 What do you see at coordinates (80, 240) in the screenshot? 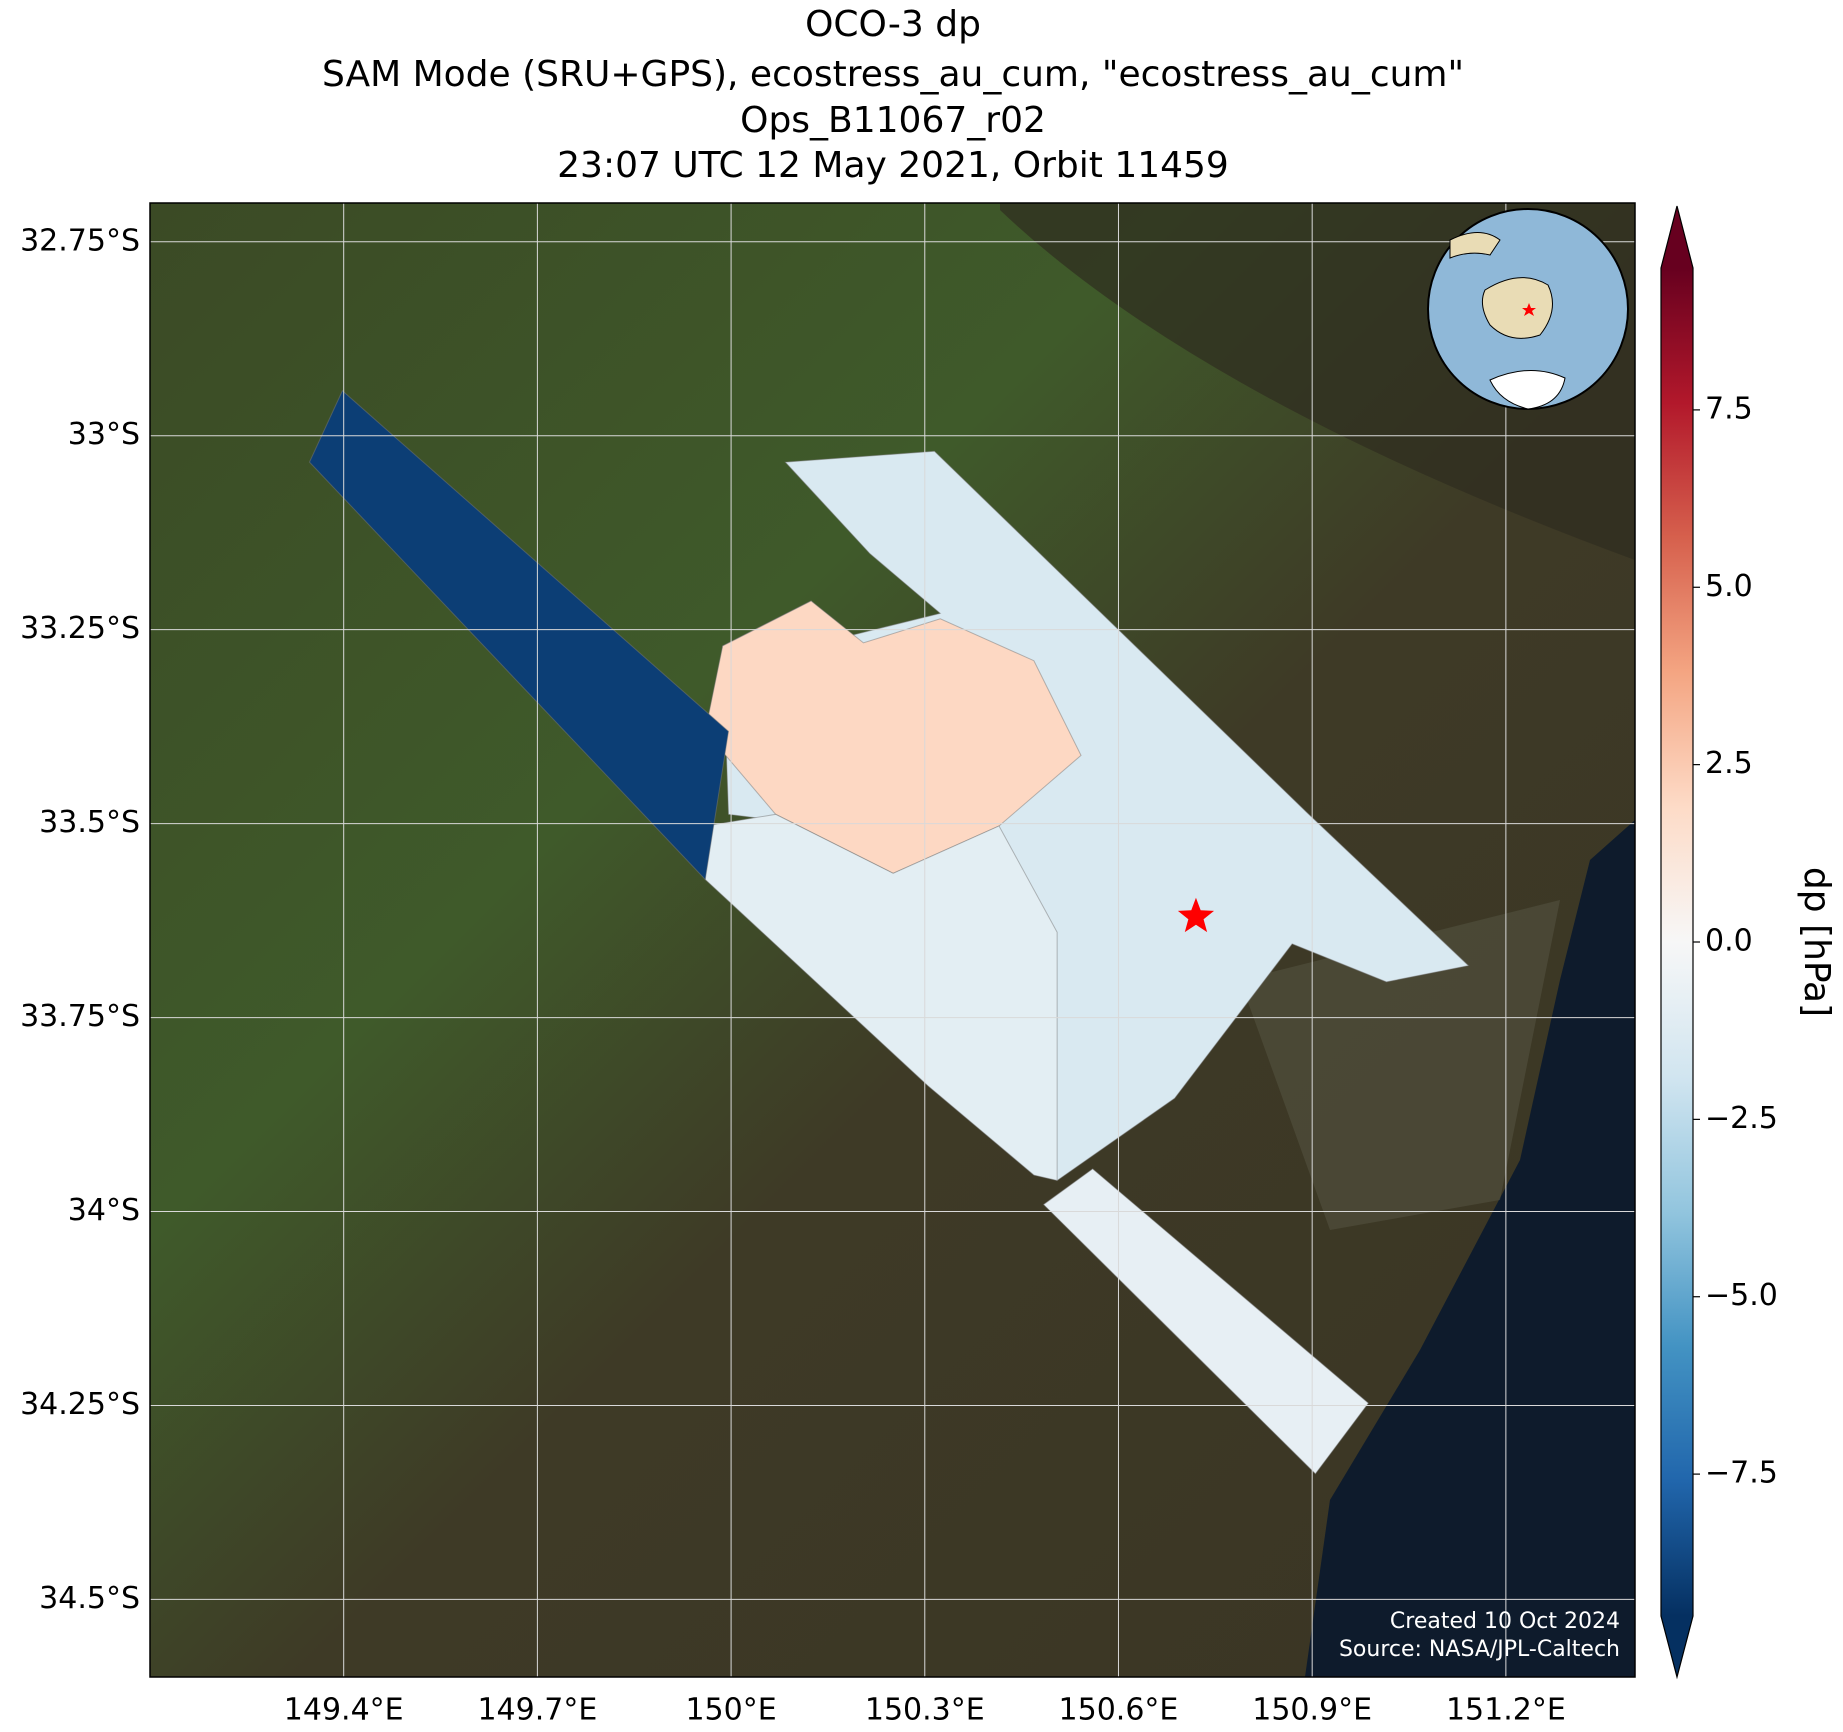
I see `y-tick-label: 32.75°S` at bounding box center [80, 240].